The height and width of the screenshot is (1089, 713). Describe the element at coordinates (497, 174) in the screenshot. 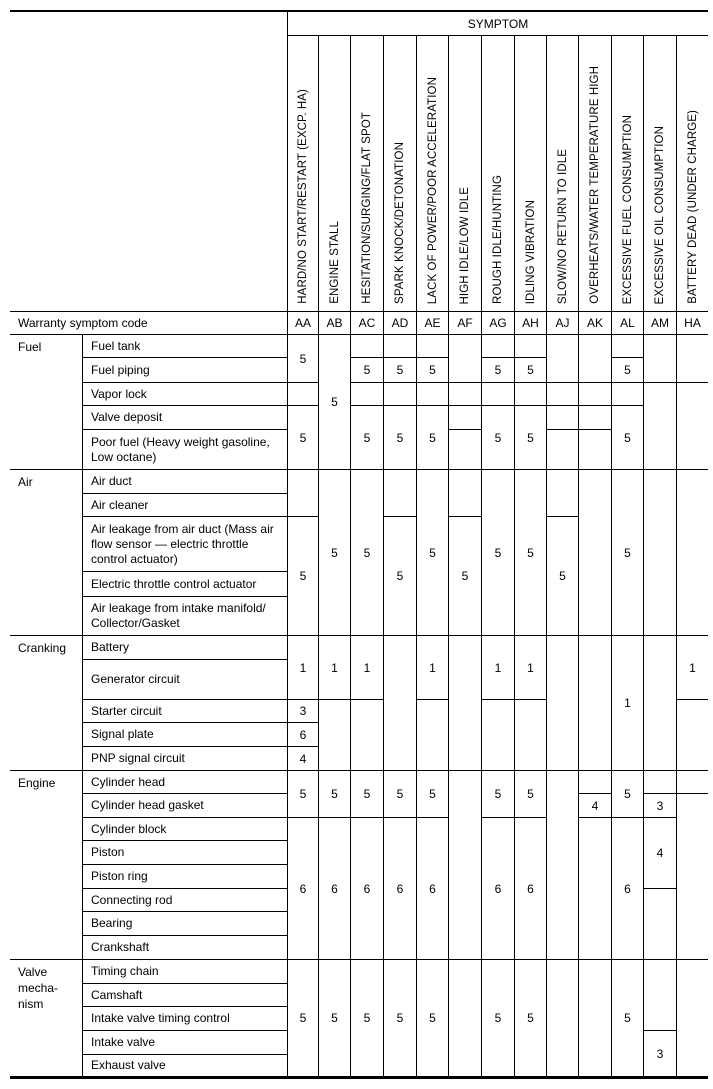

I see `symptom-column-header: ROUGH IDLE/HUNTING` at that location.